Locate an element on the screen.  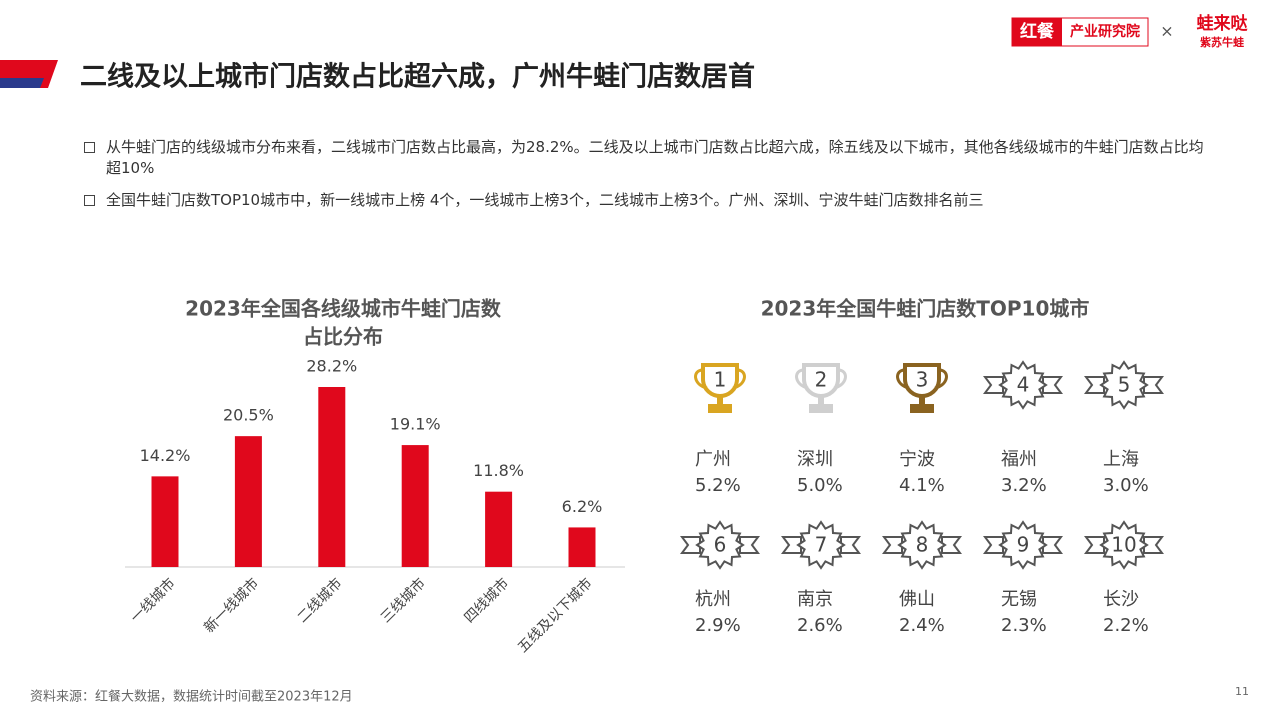
city: 杭州 is located at coordinates (713, 599).